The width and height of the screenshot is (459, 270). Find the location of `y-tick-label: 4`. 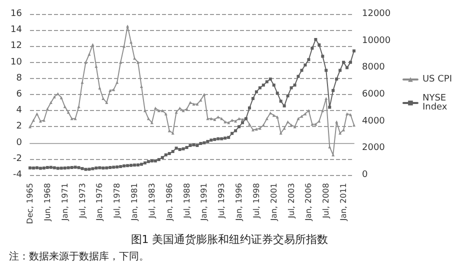

y-tick-label: 4 is located at coordinates (19, 111).